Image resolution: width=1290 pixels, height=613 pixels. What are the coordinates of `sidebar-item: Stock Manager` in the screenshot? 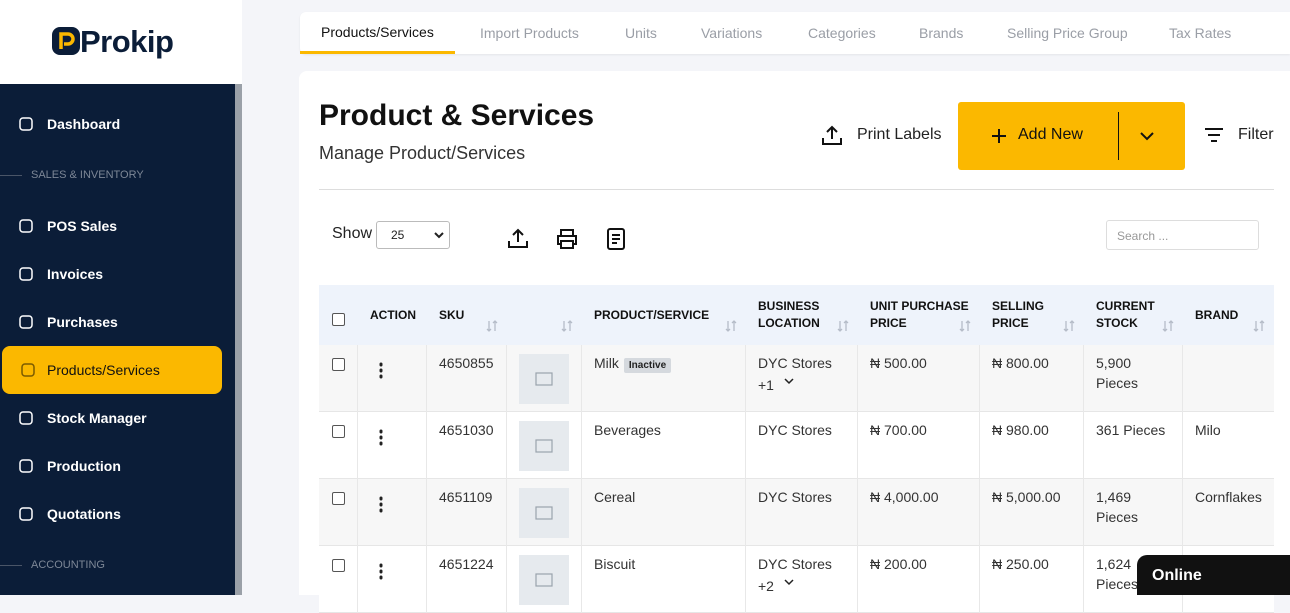 It's located at (117, 418).